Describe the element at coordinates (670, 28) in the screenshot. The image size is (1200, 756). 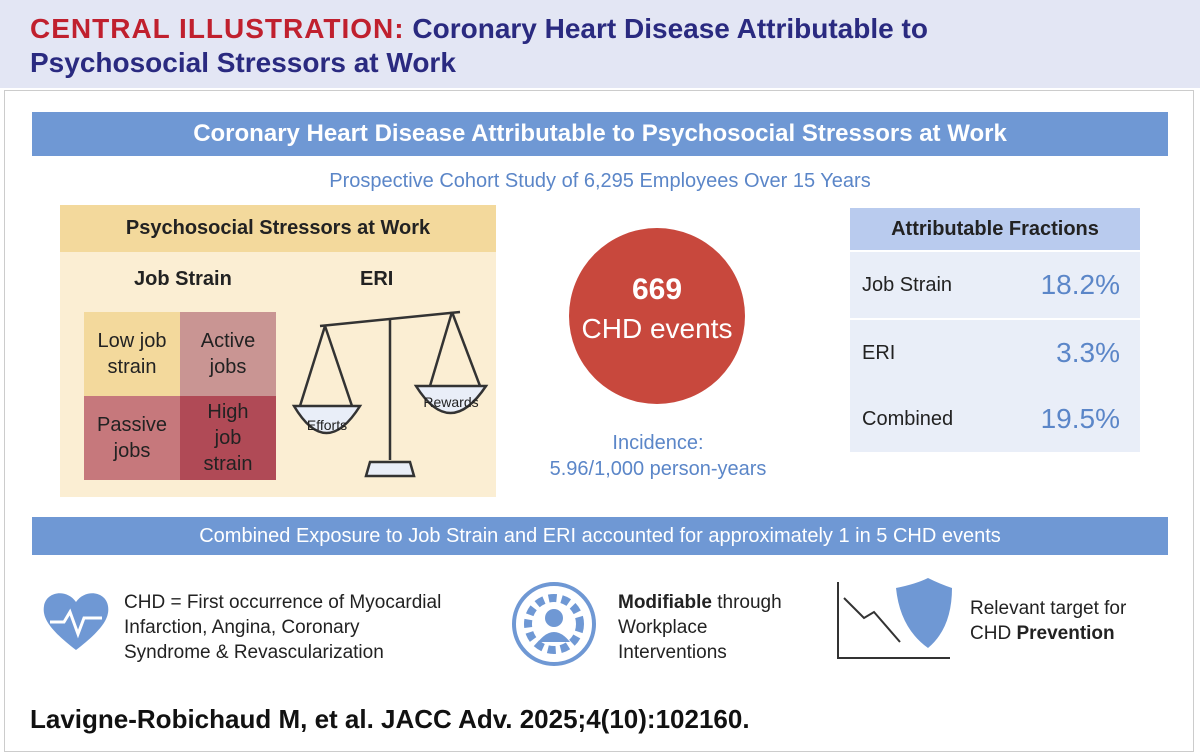
I see `title-line: Coronary Heart Disease Attributable to` at that location.